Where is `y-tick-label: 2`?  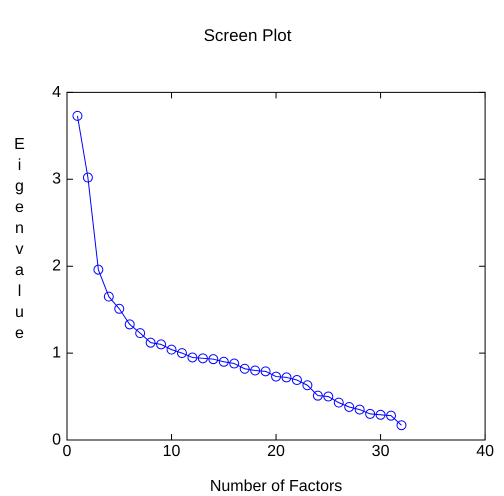 y-tick-label: 2 is located at coordinates (57, 266).